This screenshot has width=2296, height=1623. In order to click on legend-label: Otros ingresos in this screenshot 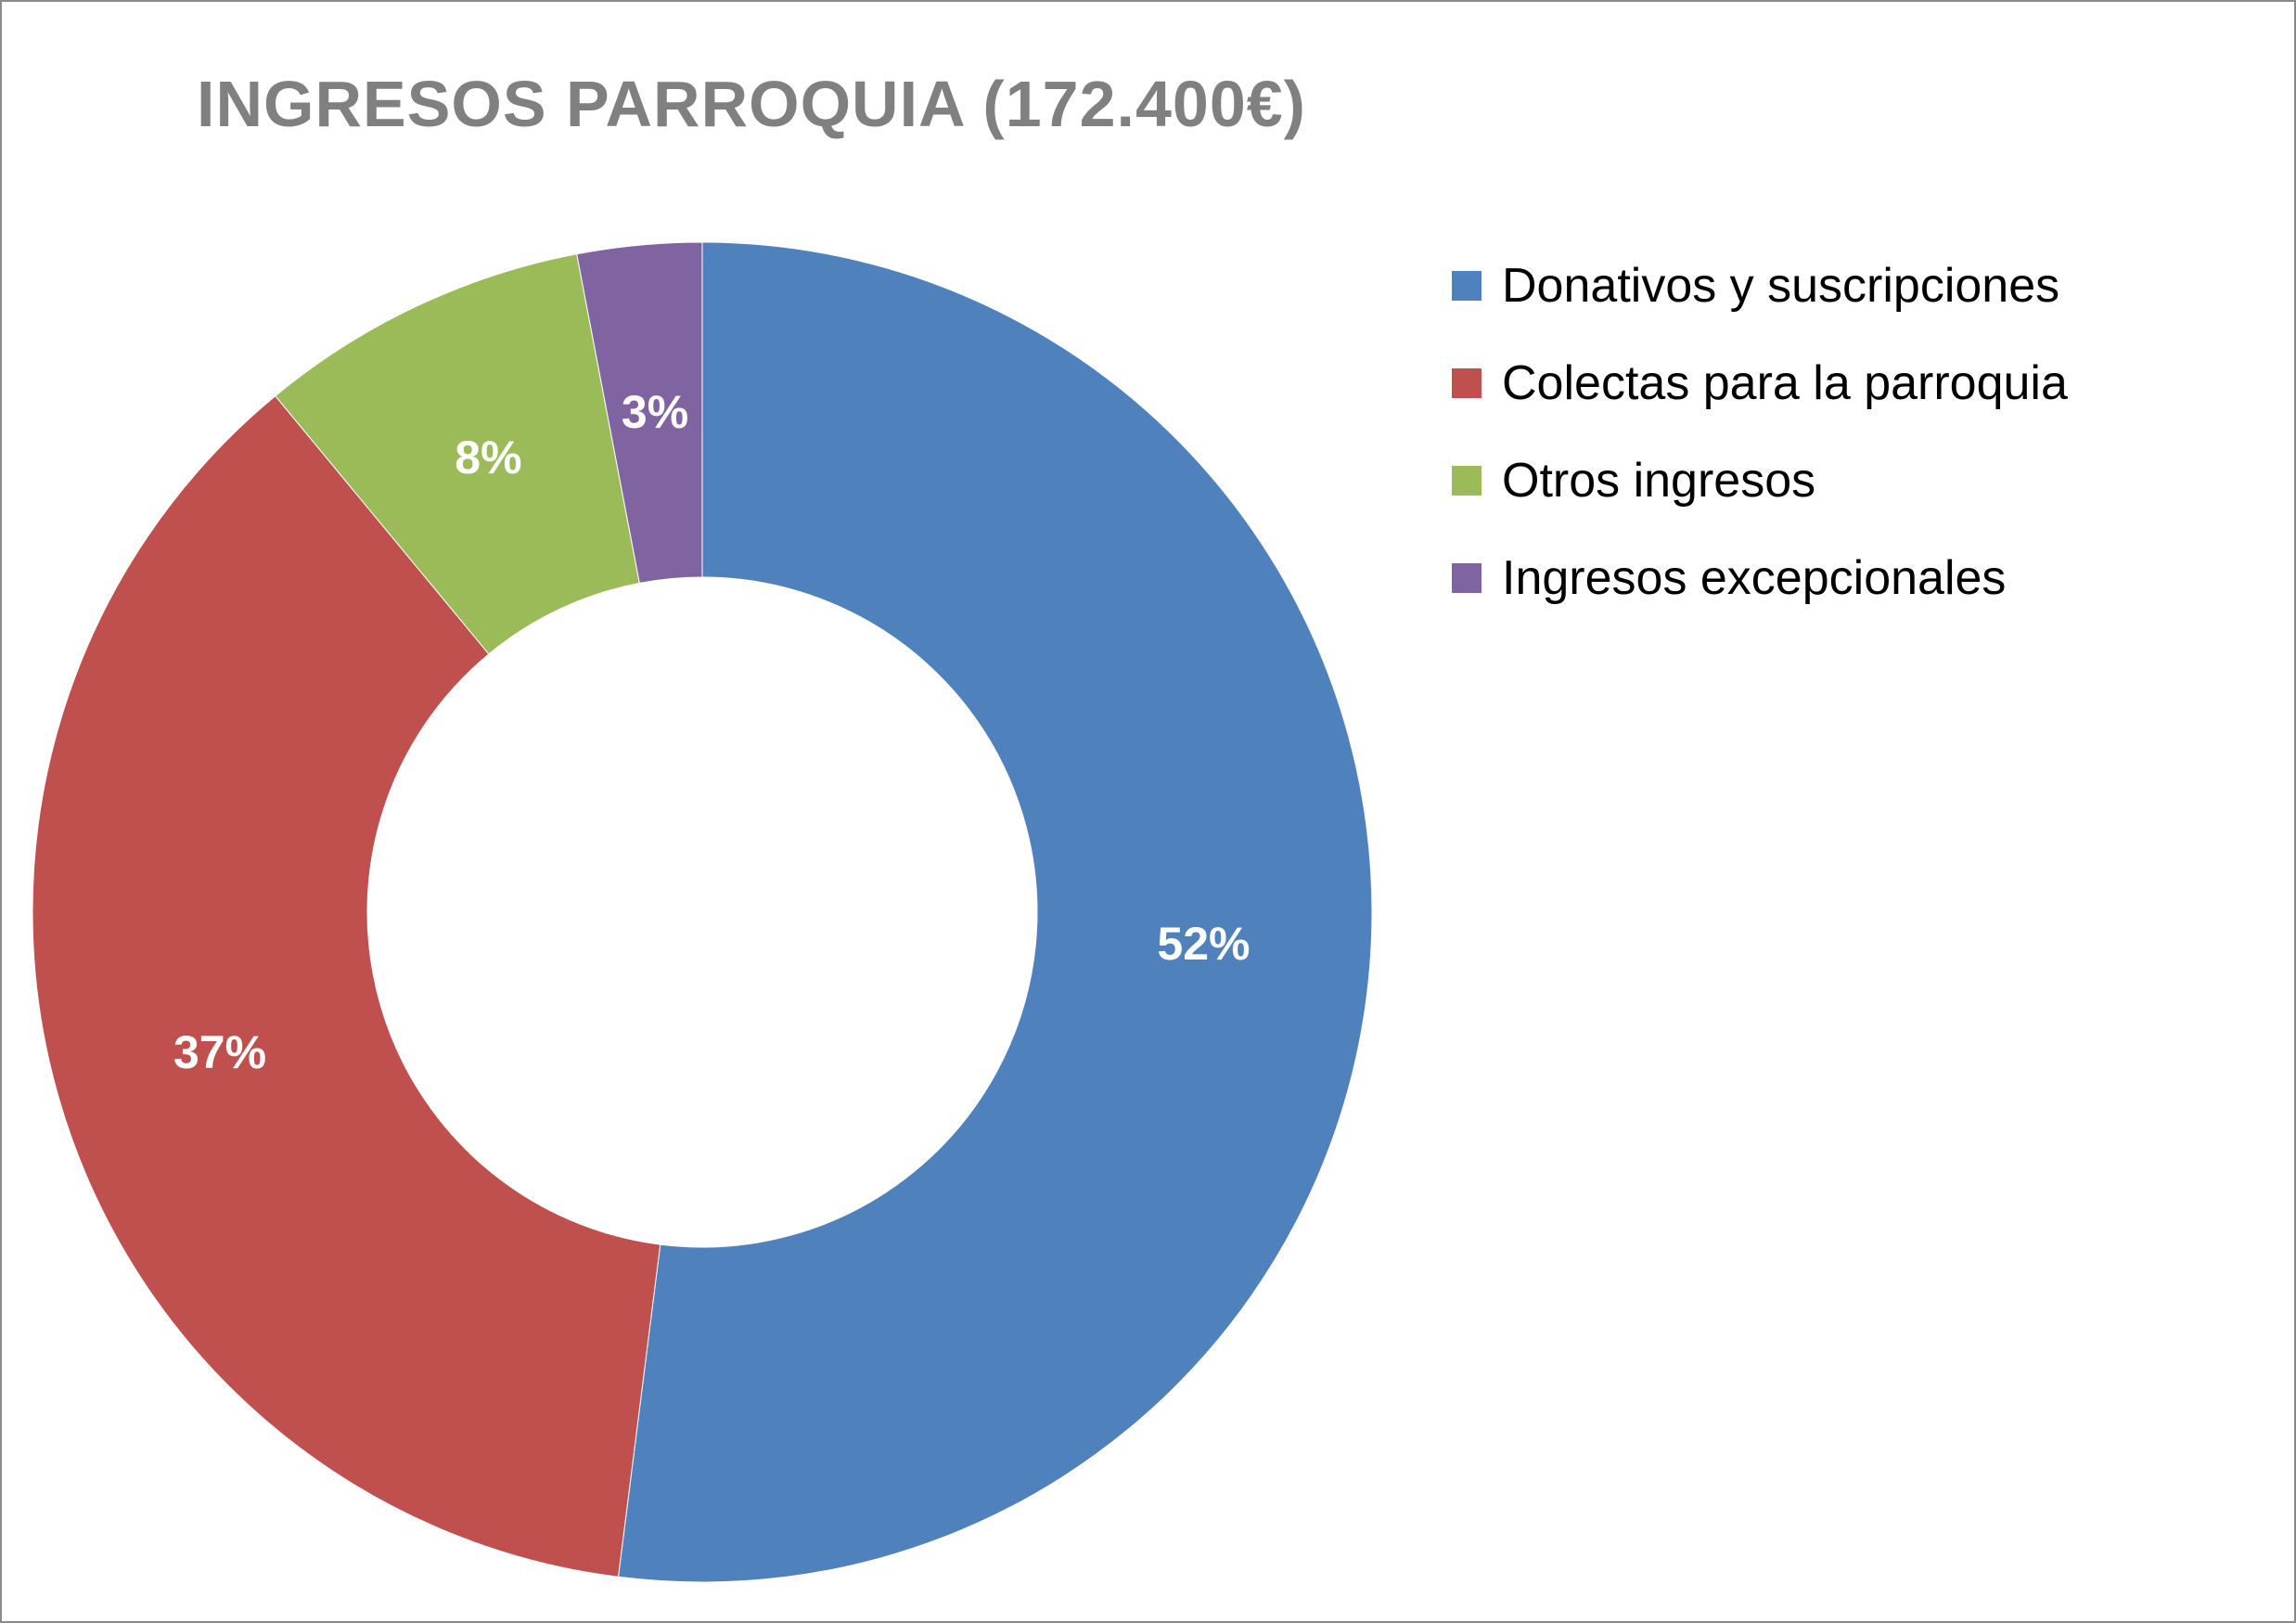, I will do `click(1659, 480)`.